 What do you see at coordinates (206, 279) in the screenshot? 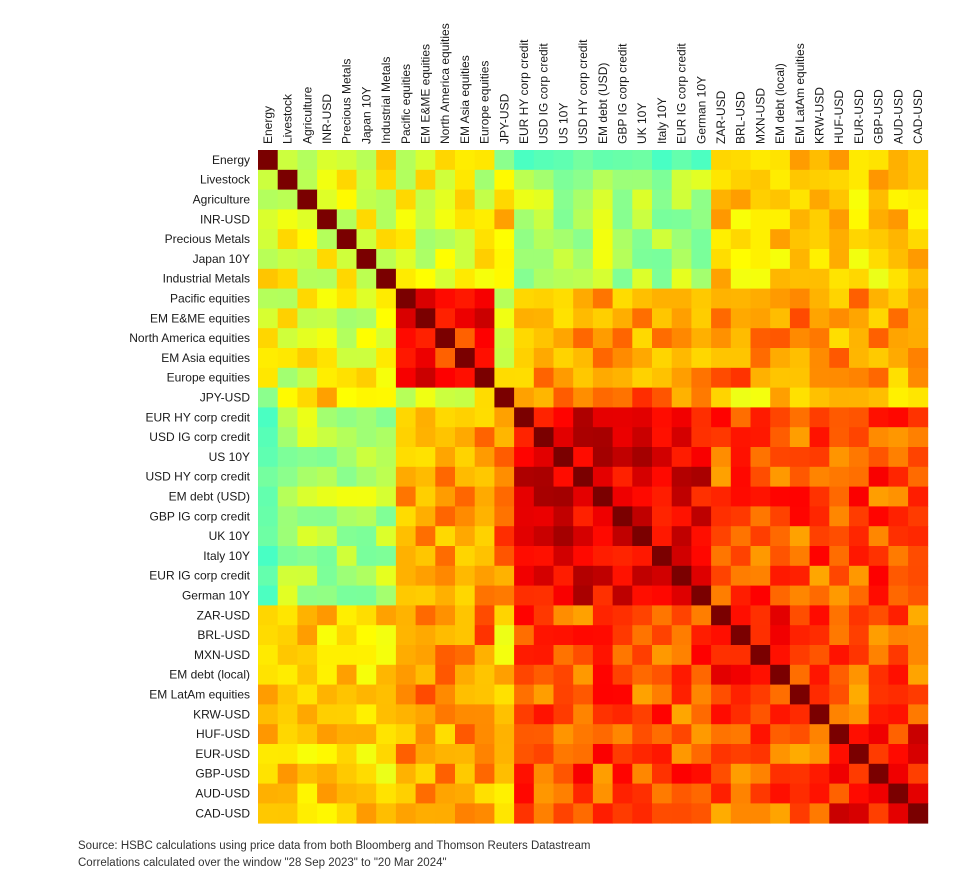
I see `row-label: Industrial Metals` at bounding box center [206, 279].